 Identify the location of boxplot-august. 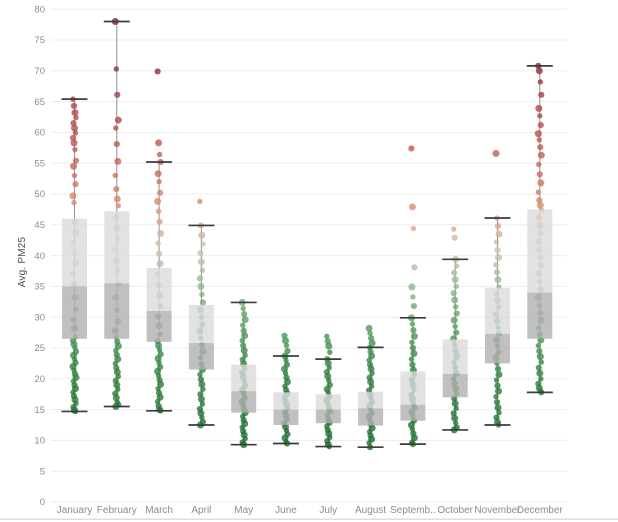
(370, 387).